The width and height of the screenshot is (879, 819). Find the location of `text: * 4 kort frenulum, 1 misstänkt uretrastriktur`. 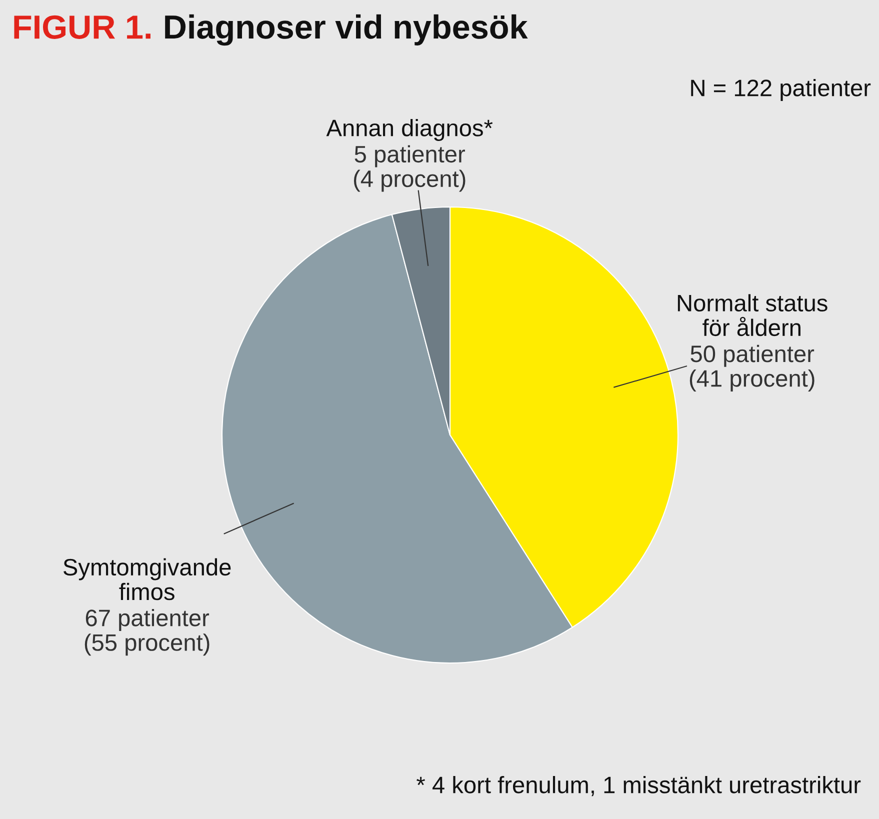

text: * 4 kort frenulum, 1 misstänkt uretrastriktur is located at coordinates (638, 786).